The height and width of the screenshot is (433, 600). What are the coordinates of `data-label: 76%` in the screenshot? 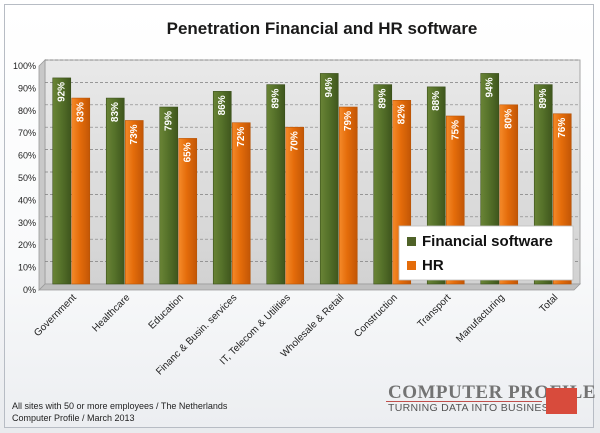 It's located at (562, 128).